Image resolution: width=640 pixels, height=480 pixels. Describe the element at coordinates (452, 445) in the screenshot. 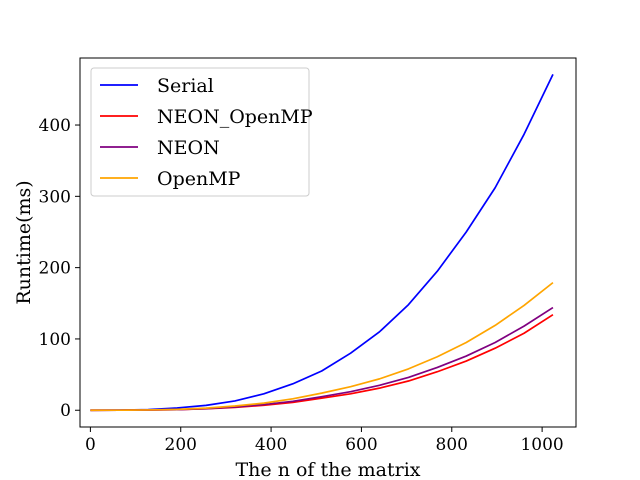

I see `x-tick-label: 800` at that location.